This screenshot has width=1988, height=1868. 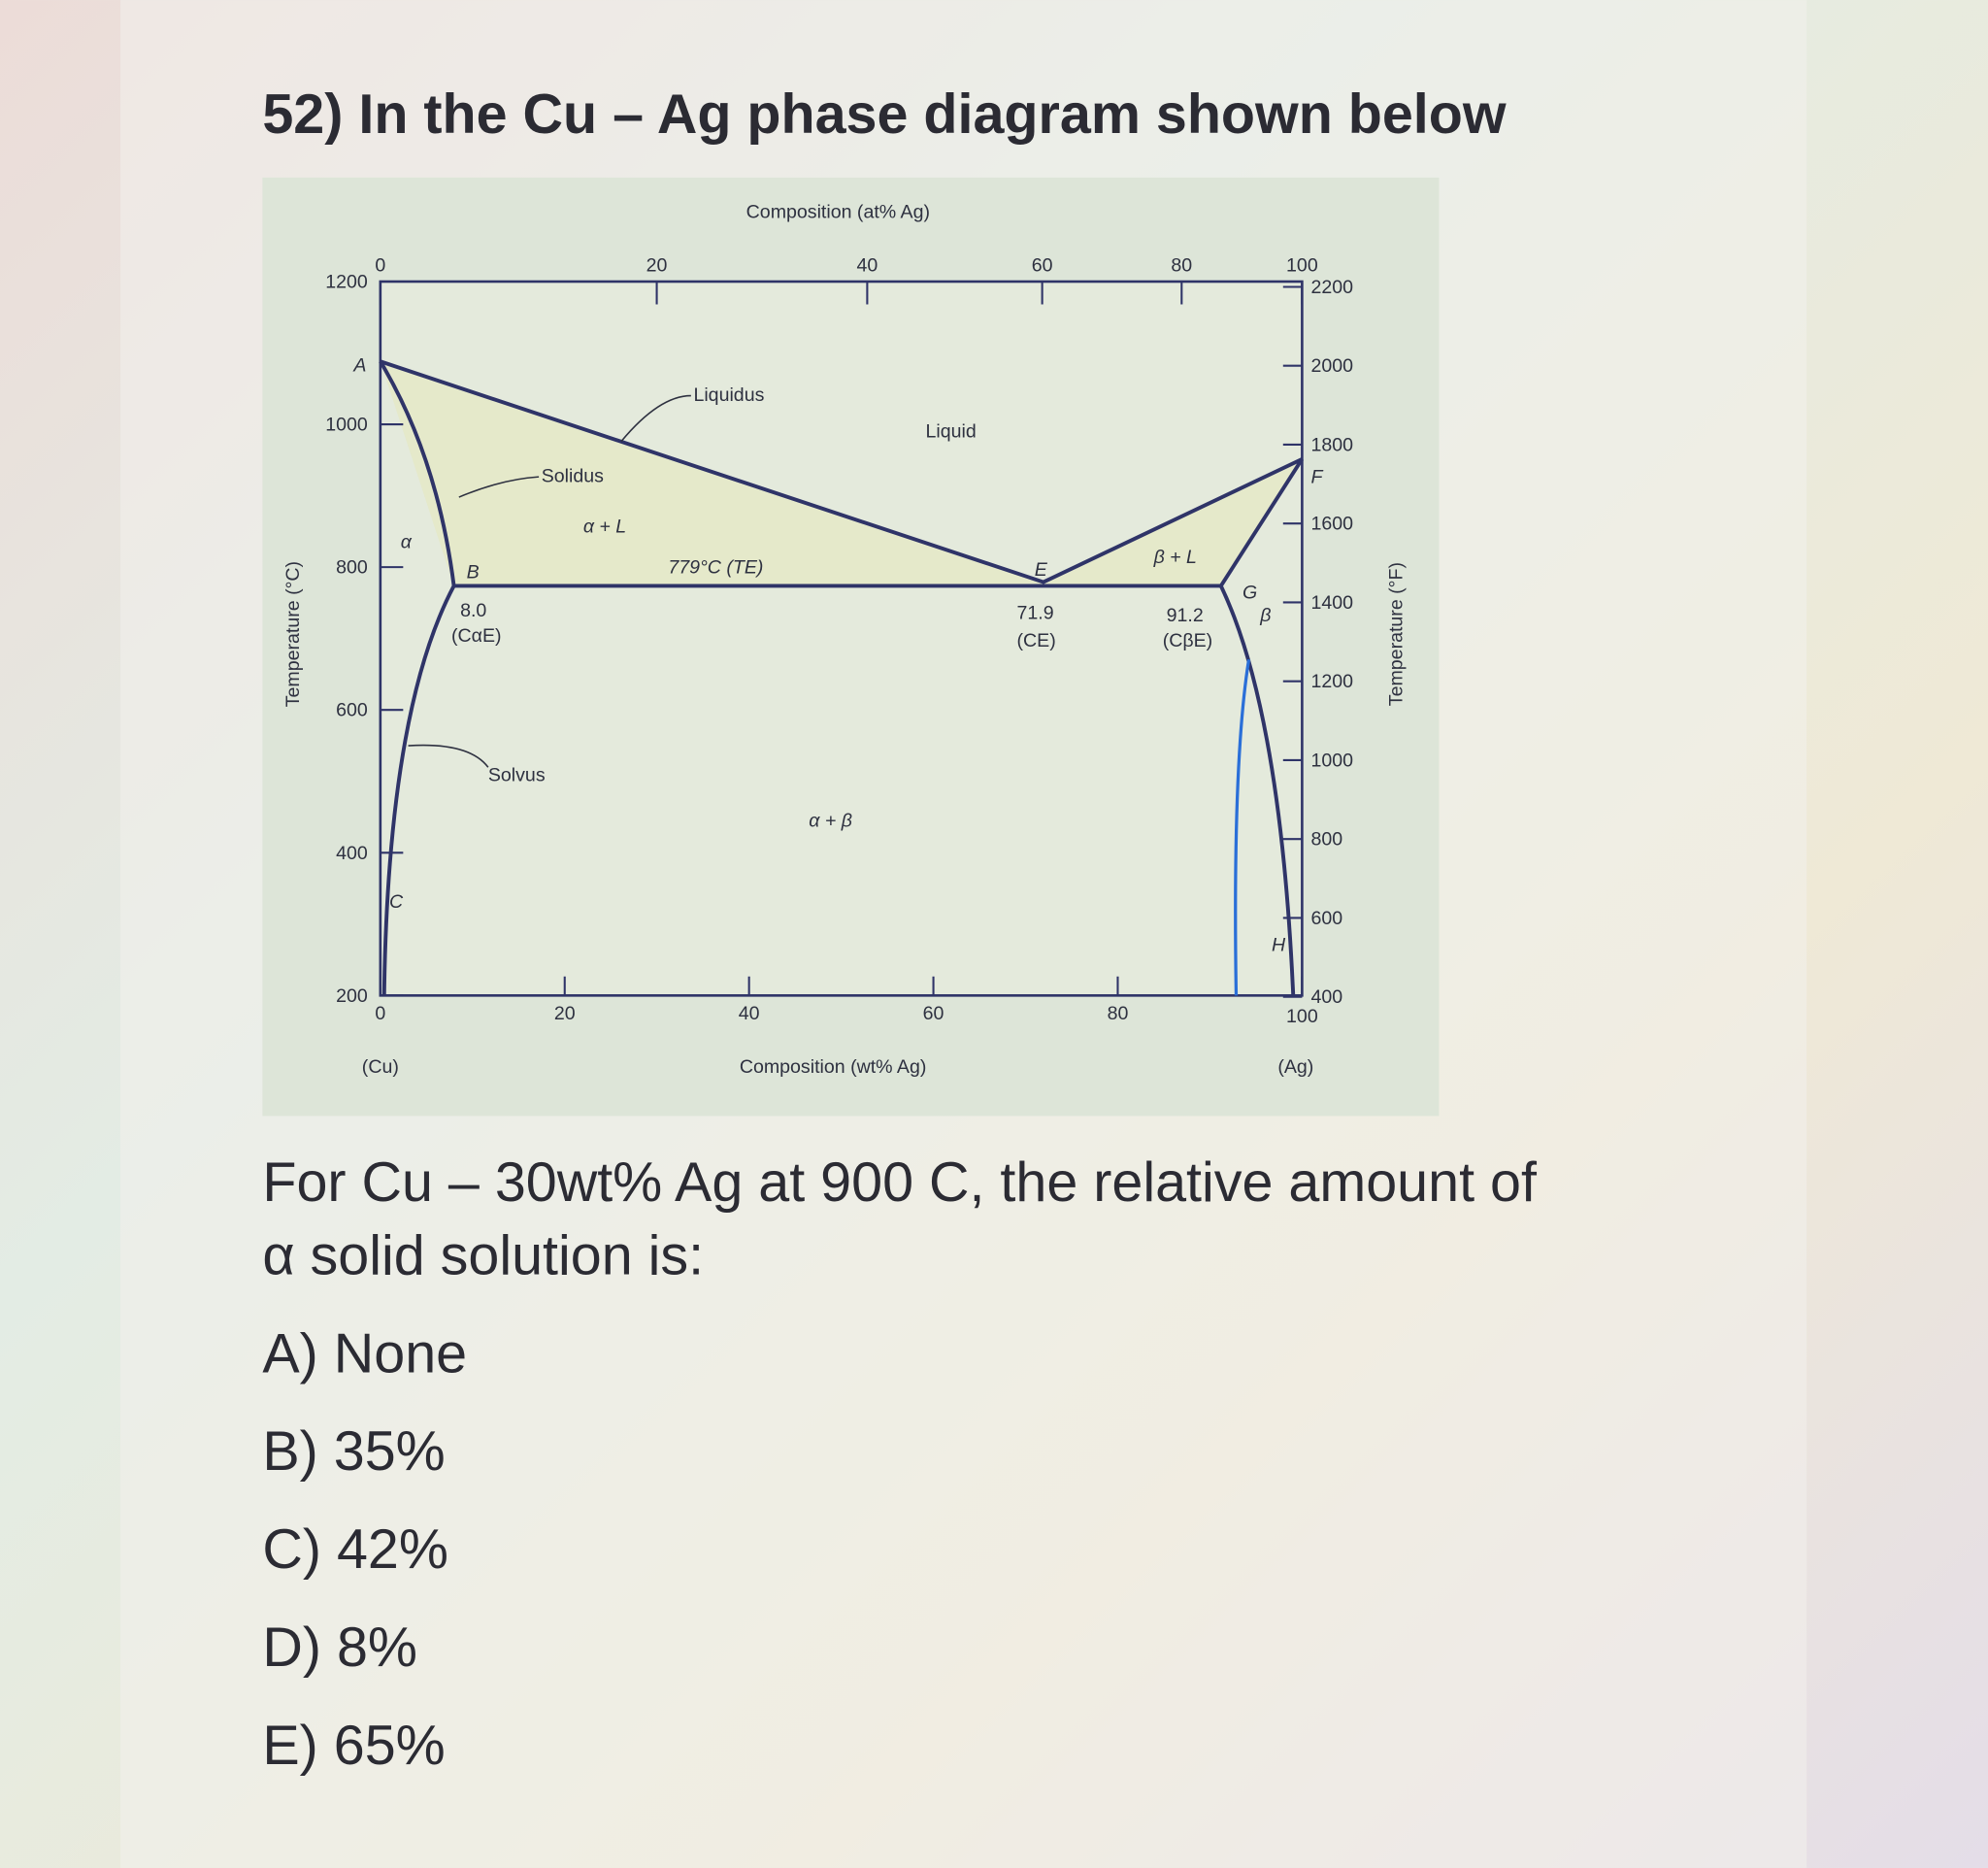 What do you see at coordinates (1332, 603) in the screenshot?
I see `right-tick-label: 1400` at bounding box center [1332, 603].